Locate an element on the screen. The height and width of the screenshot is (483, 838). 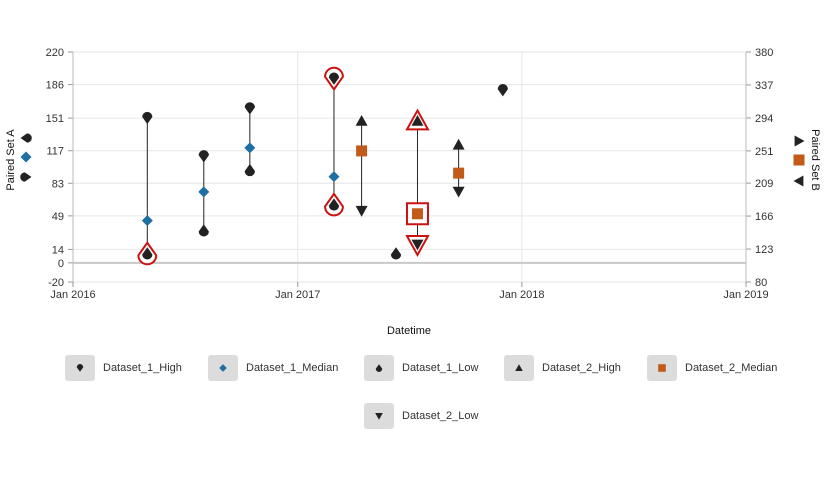
triangle-up-icon is located at coordinates (519, 368).